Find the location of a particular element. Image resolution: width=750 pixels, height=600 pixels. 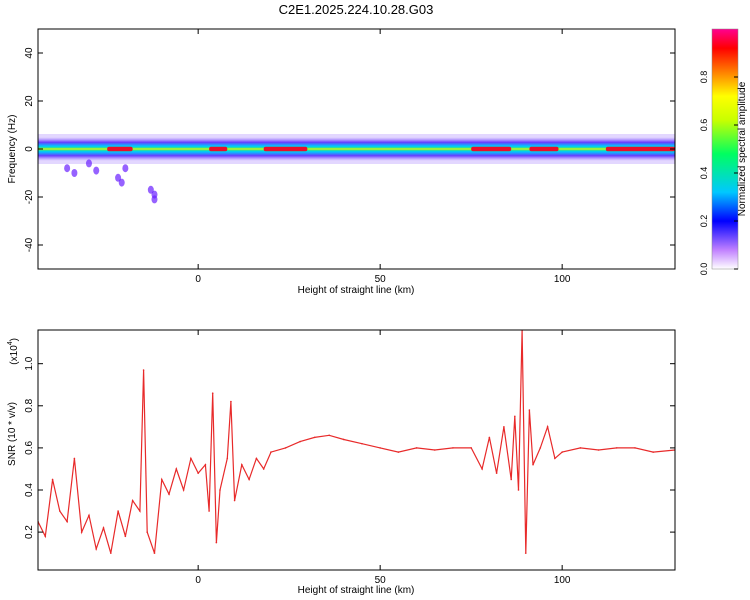

spectral-band-core is located at coordinates (356, 149).